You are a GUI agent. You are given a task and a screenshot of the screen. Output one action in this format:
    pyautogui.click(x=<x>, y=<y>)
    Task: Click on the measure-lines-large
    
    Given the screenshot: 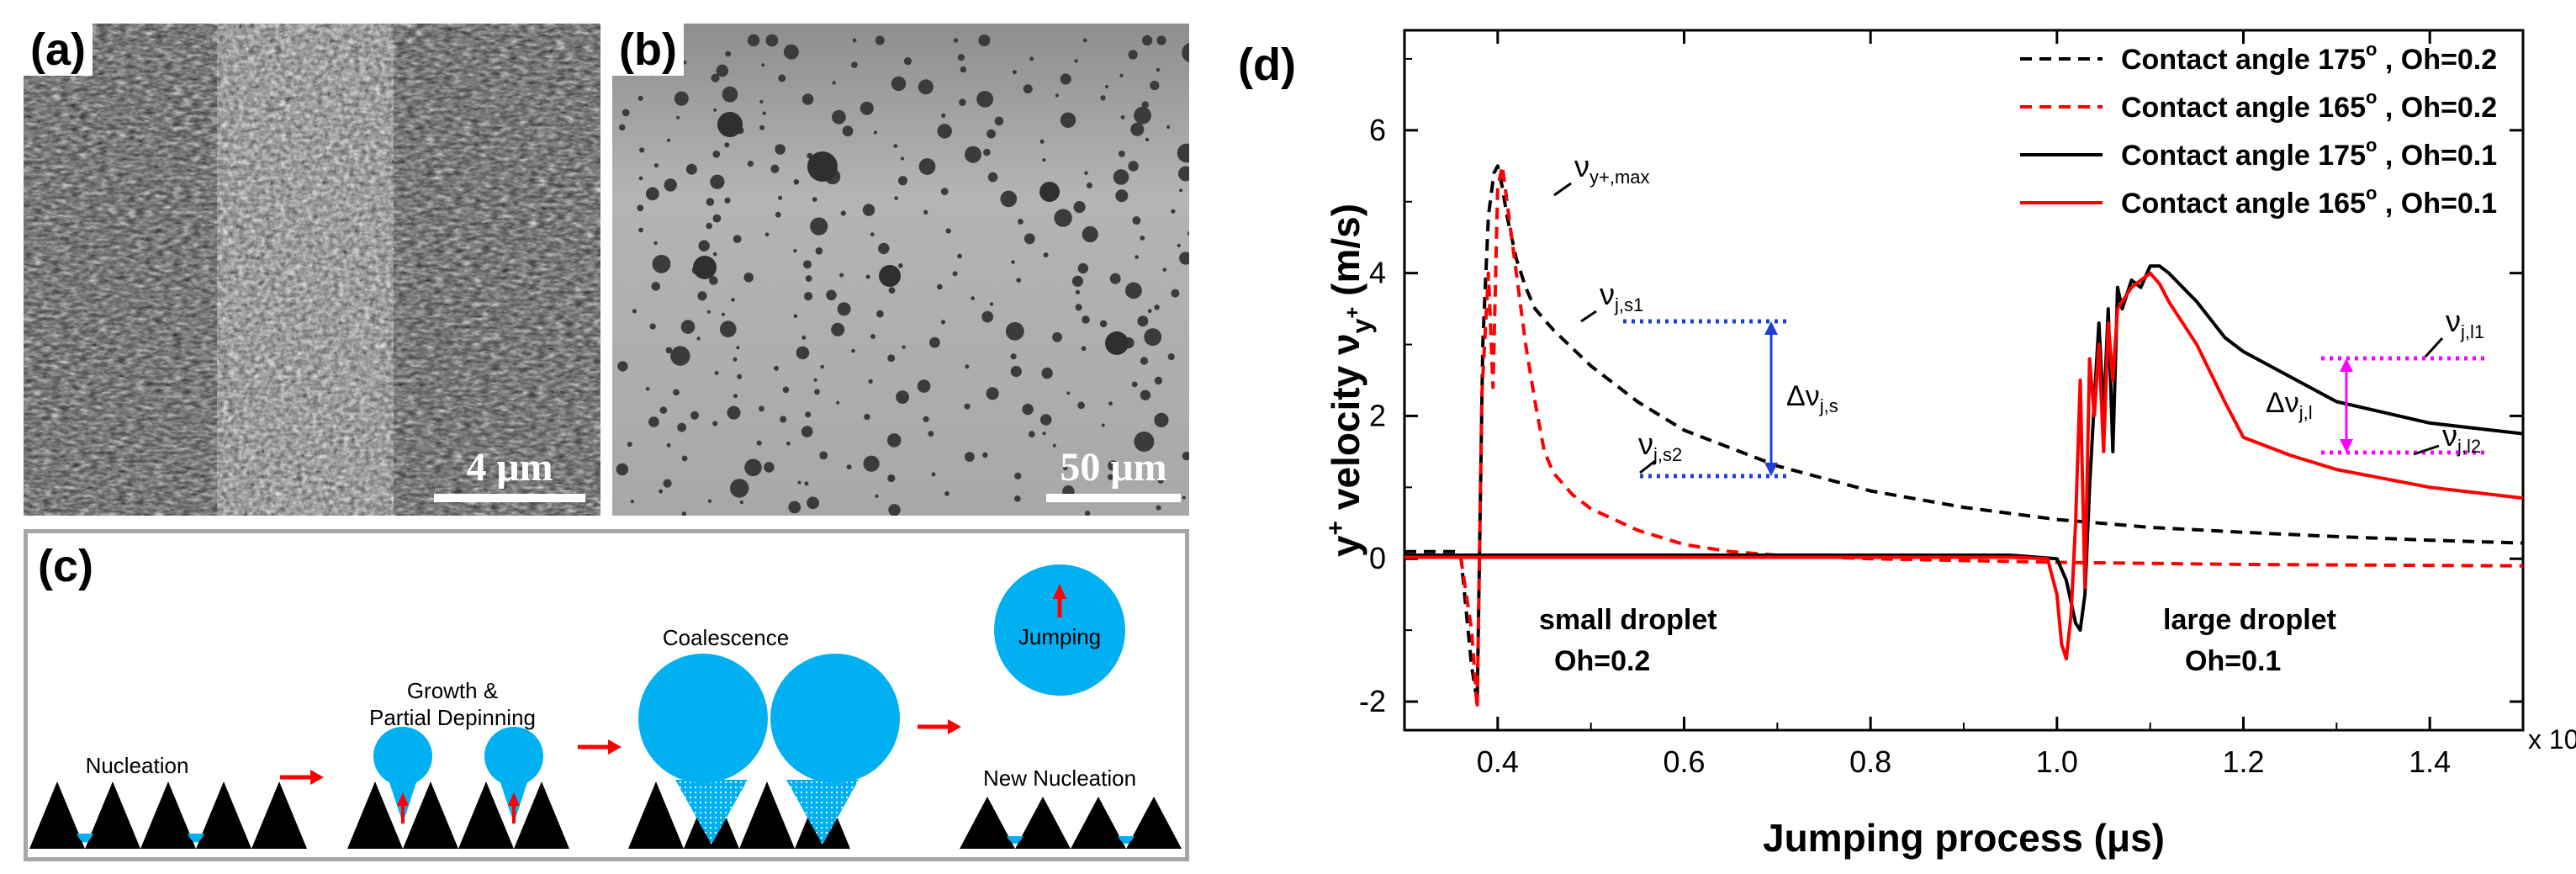 What is the action you would take?
    pyautogui.click(x=2405, y=405)
    